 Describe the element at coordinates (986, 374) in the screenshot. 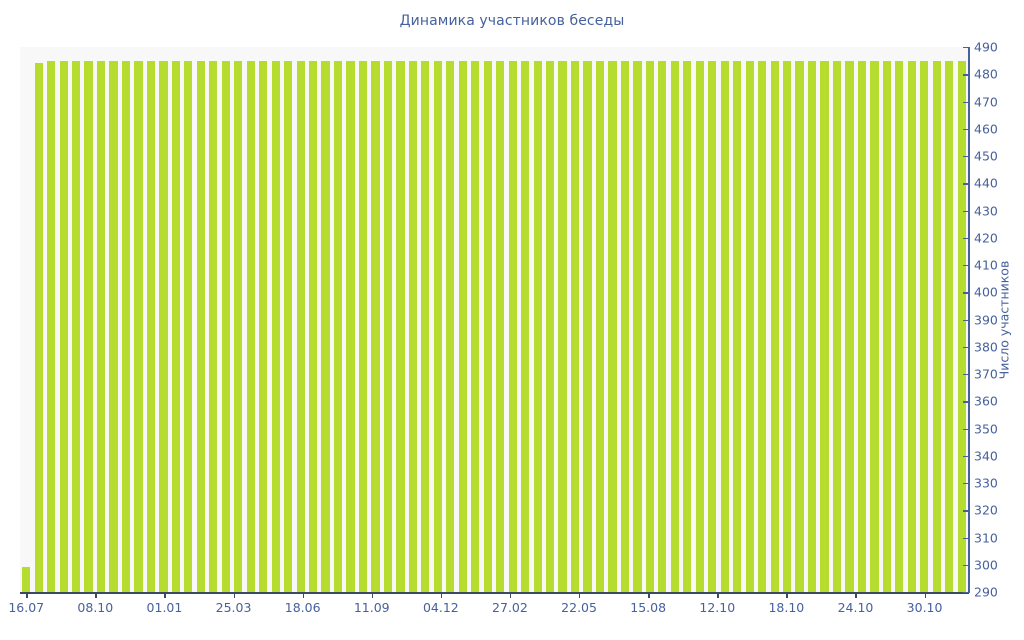

I see `y-axis-tick-label: 370` at that location.